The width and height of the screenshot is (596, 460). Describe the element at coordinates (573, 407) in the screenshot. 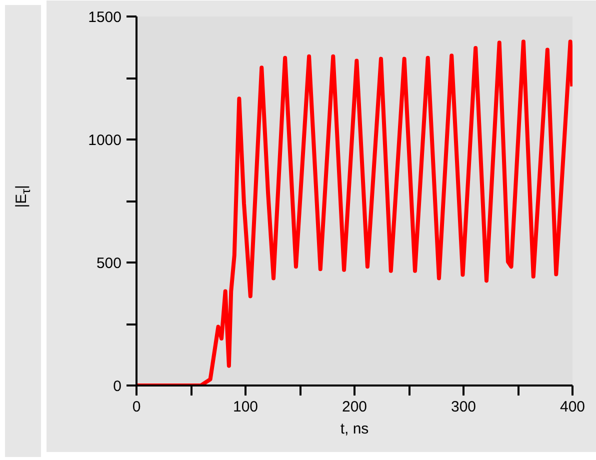

I see `x-tick-label: 400` at that location.